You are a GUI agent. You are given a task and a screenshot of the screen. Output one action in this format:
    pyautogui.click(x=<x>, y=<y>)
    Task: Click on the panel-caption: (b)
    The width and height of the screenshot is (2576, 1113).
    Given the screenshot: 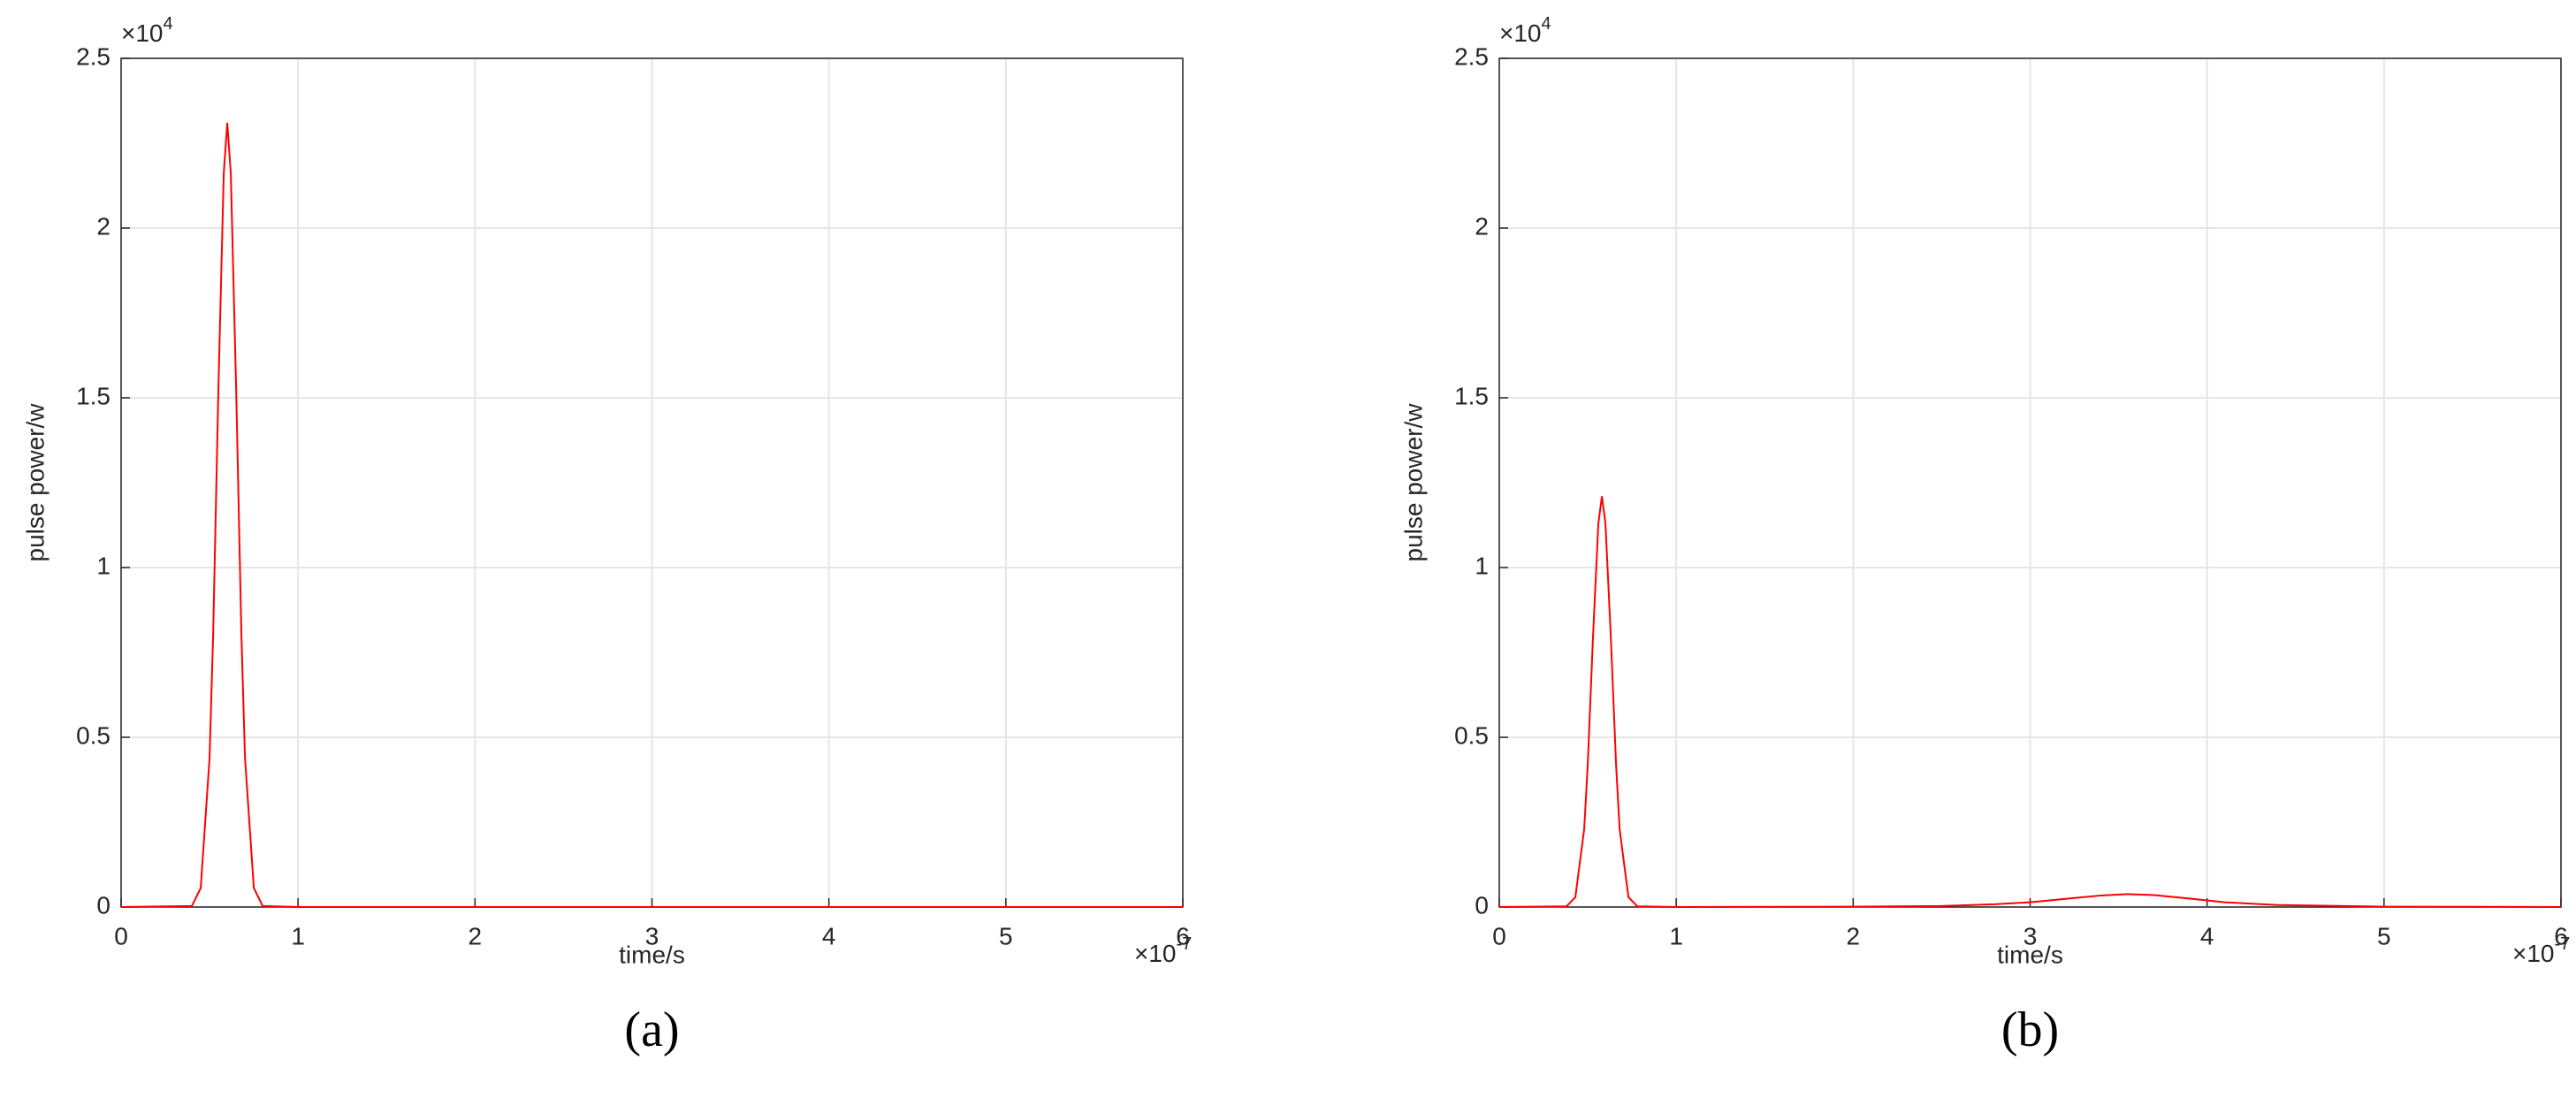 What is the action you would take?
    pyautogui.click(x=2030, y=1030)
    